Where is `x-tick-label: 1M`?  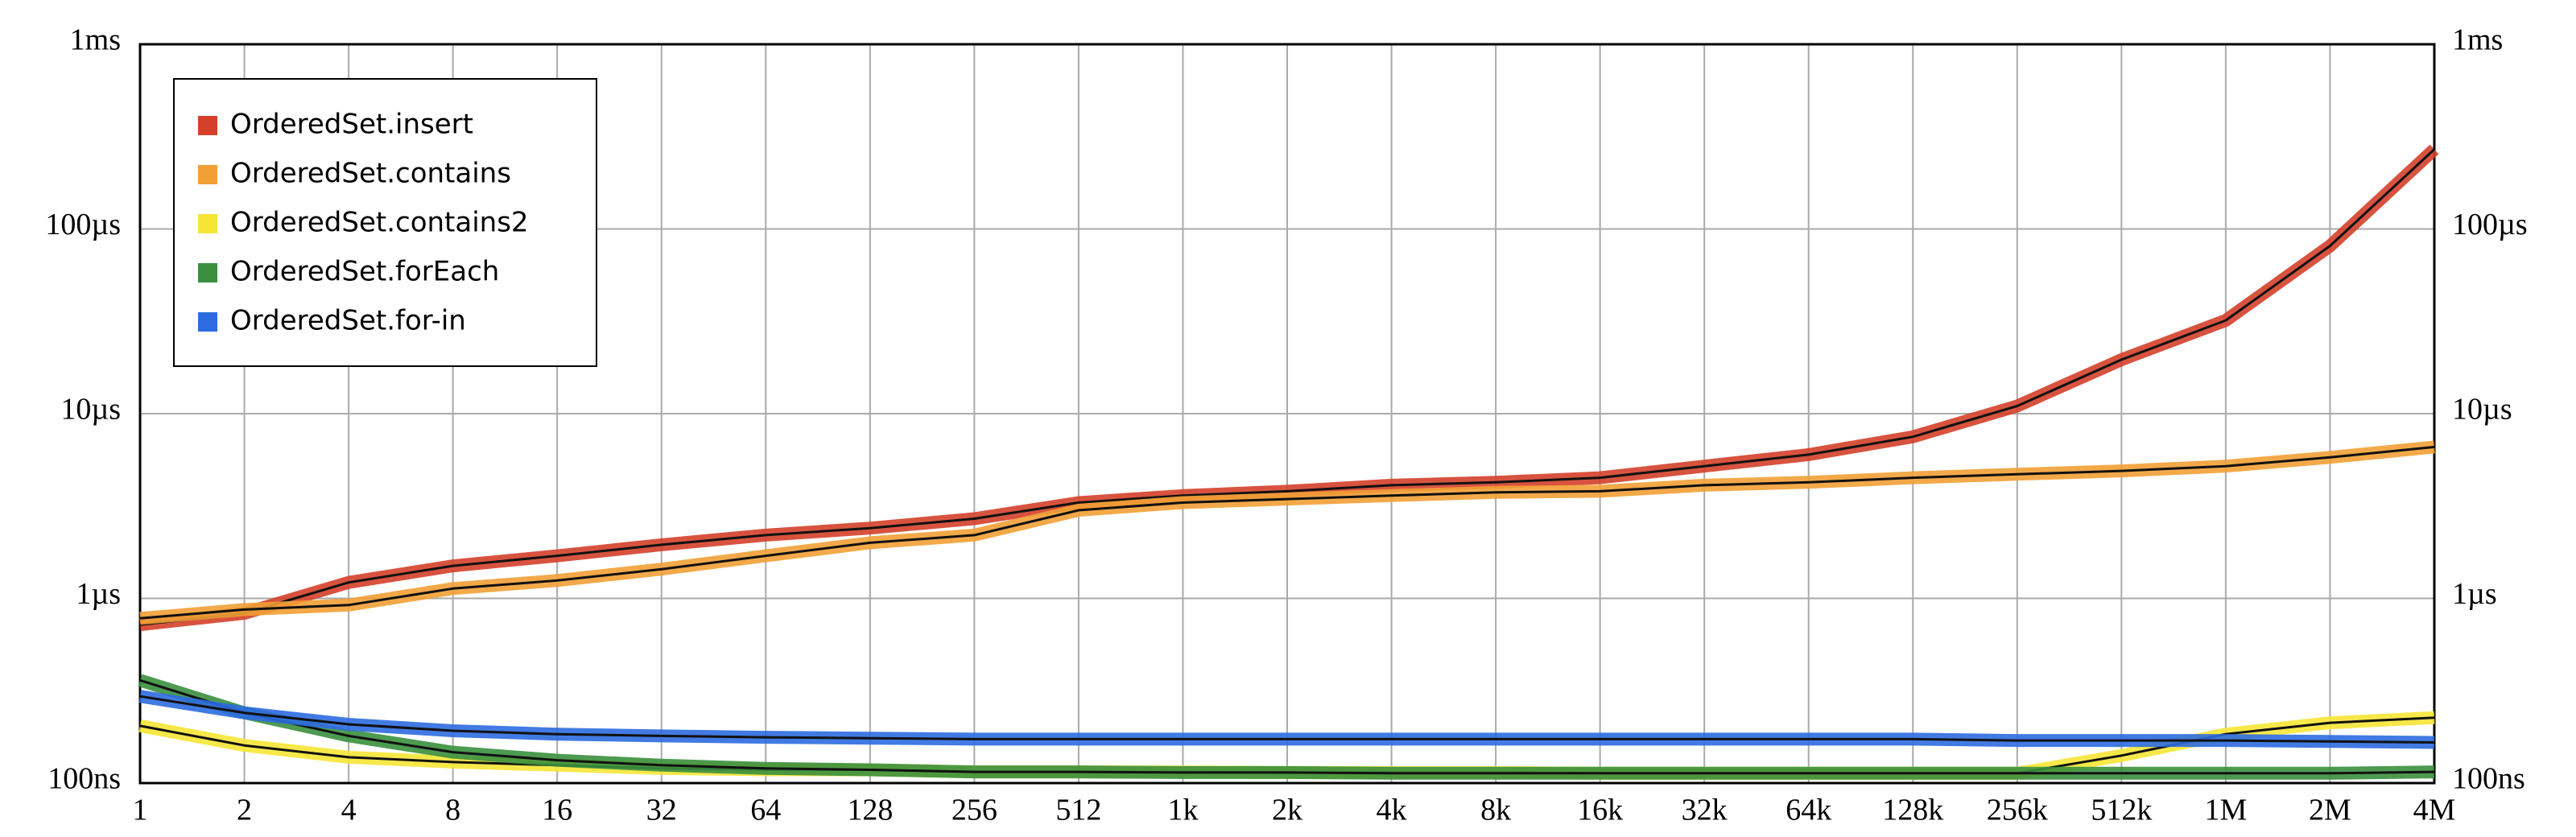
x-tick-label: 1M is located at coordinates (2226, 811).